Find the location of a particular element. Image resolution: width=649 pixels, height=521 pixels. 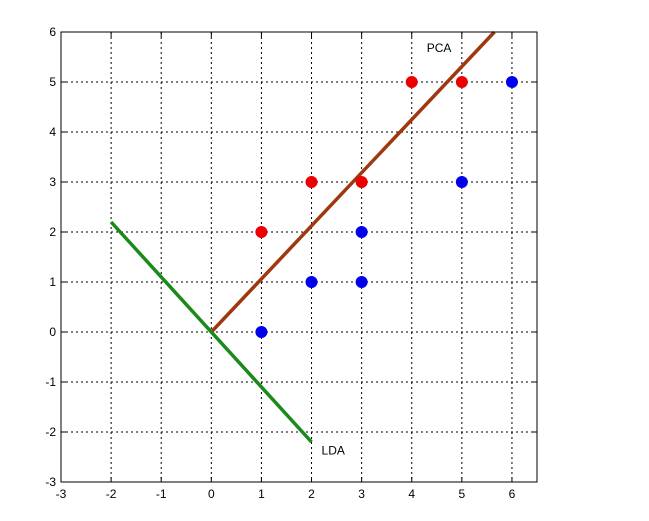

annotation-label: PCA is located at coordinates (439, 48).